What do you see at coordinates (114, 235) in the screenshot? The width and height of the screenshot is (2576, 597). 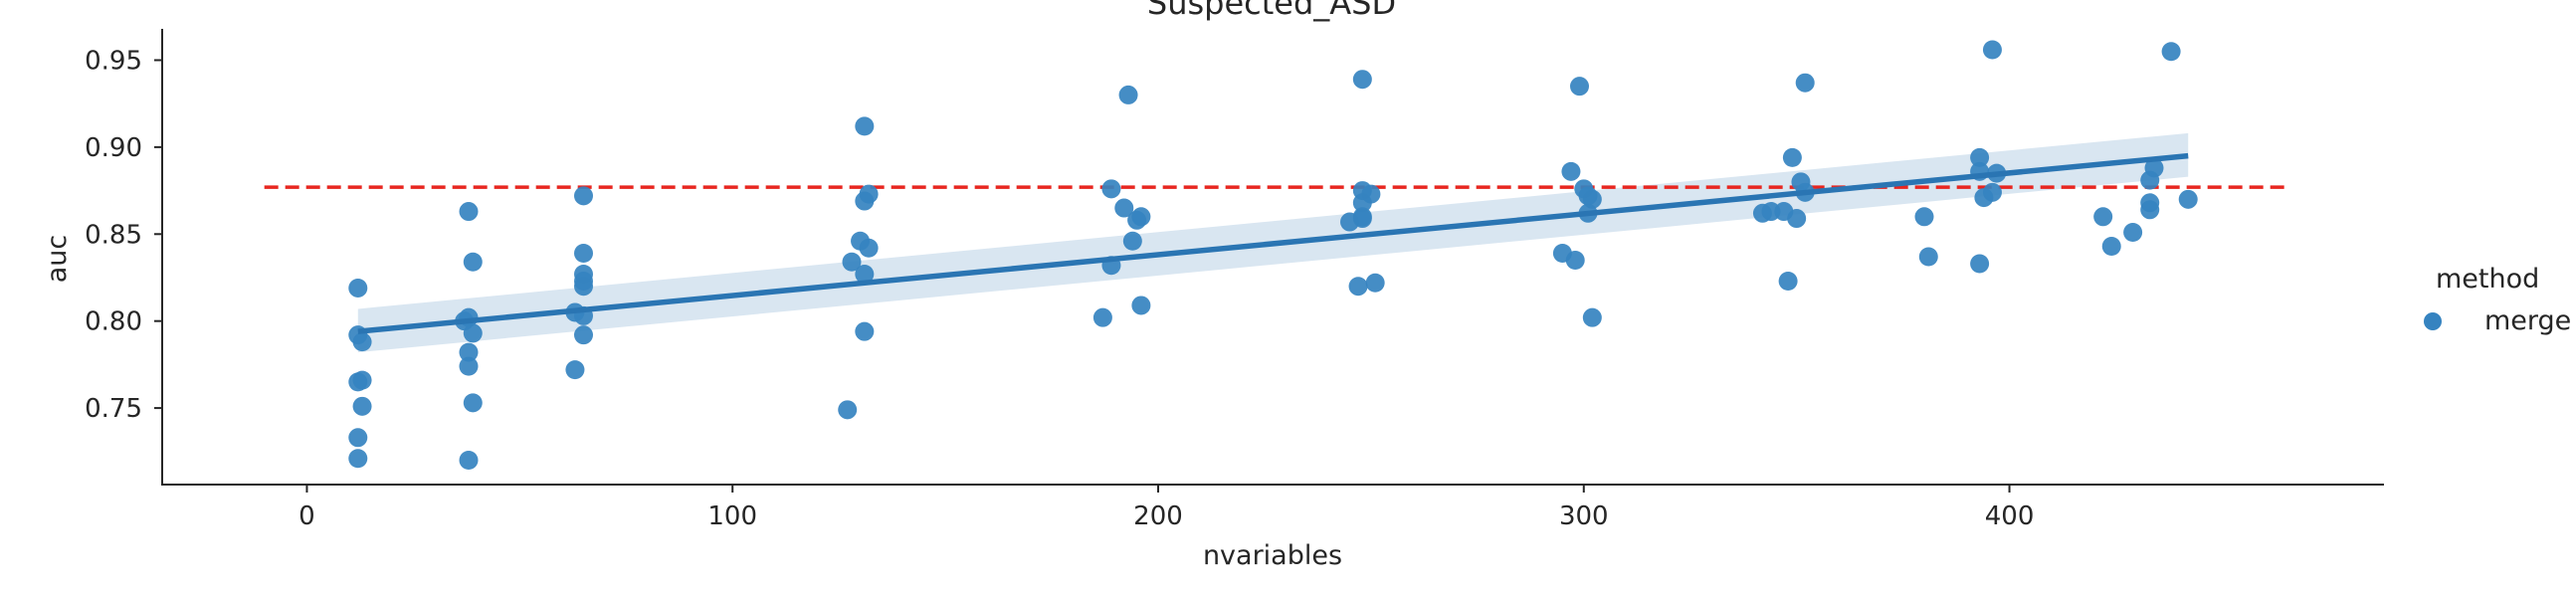 I see `y-tick-label: 0.85` at bounding box center [114, 235].